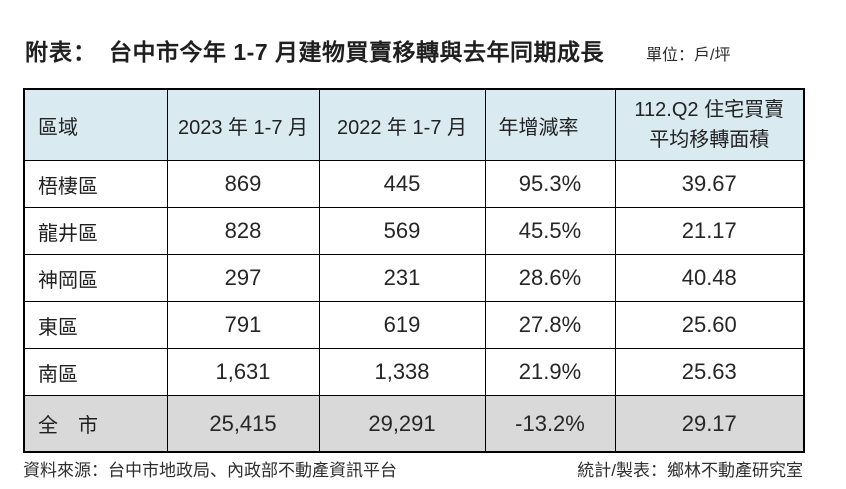  I want to click on area-cell: 21.17, so click(709, 231).